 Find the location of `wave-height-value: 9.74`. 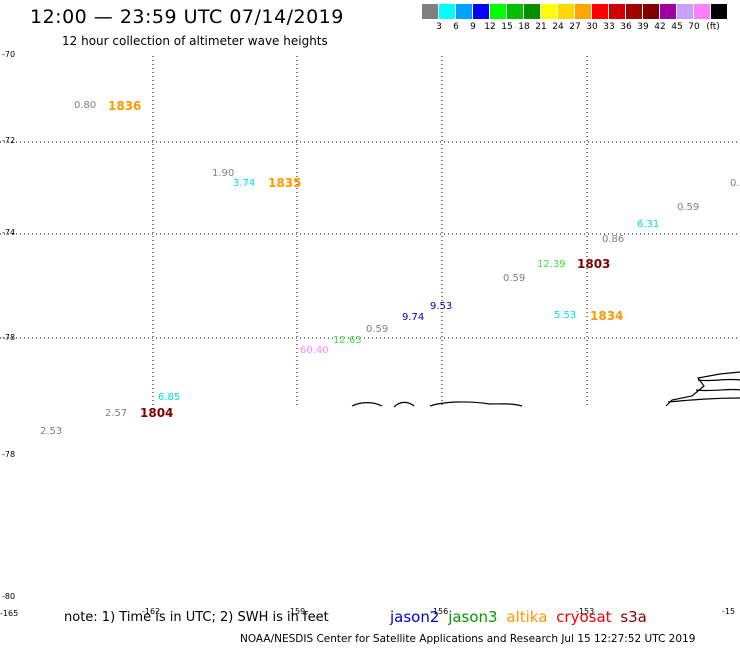

wave-height-value: 9.74 is located at coordinates (413, 317).